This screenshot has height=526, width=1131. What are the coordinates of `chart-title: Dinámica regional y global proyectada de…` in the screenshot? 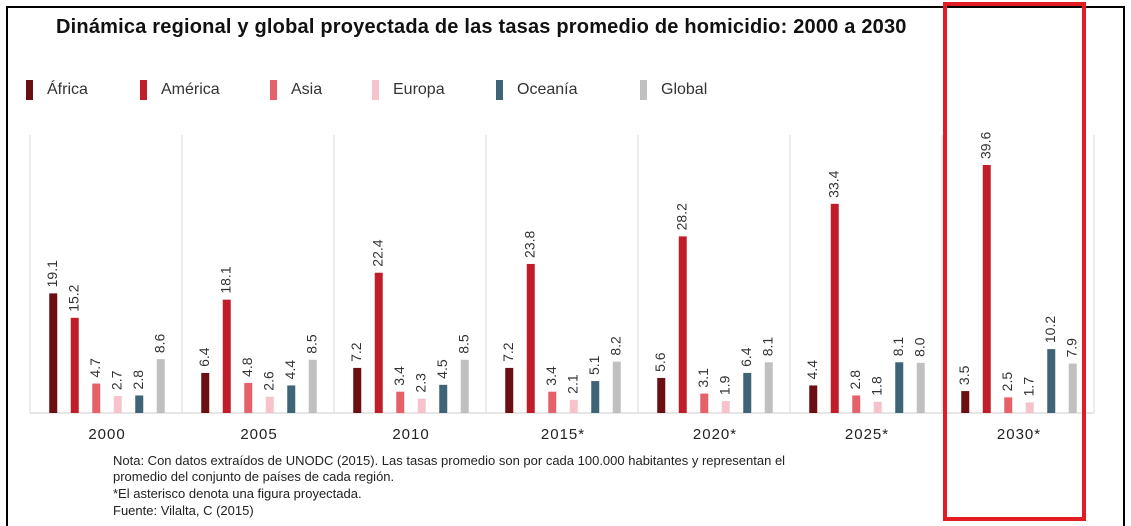 It's located at (481, 27).